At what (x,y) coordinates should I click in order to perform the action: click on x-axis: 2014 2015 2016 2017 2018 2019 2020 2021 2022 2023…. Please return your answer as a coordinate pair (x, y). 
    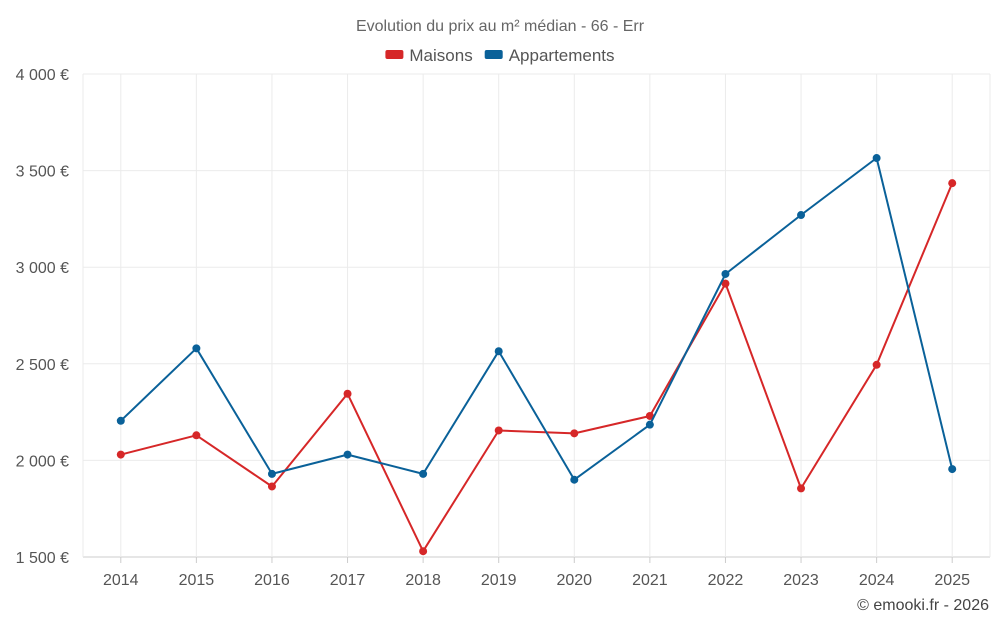
    Looking at the image, I should click on (536, 573).